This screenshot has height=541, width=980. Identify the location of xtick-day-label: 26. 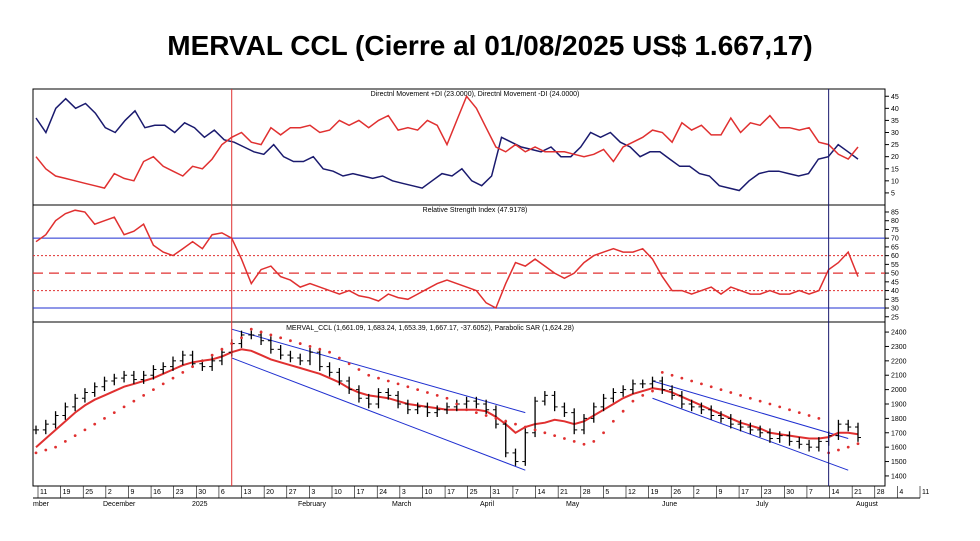
(677, 492).